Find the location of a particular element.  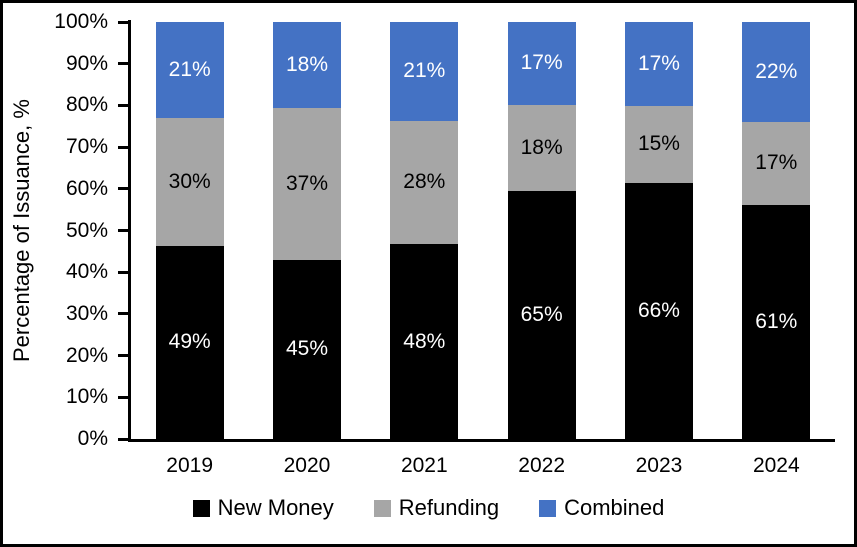

data-label: 49% is located at coordinates (189, 342).